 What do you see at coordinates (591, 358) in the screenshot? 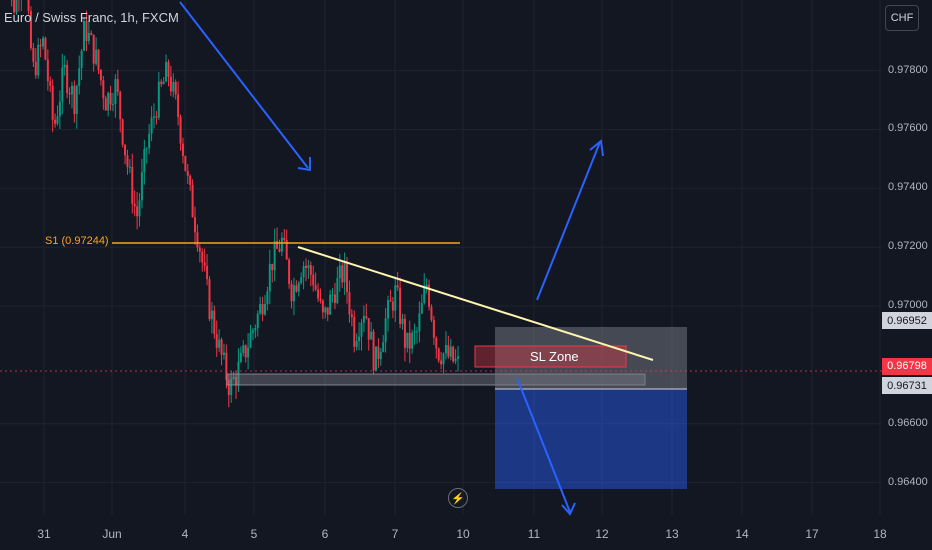
I see `stop-loss-zone-box` at bounding box center [591, 358].